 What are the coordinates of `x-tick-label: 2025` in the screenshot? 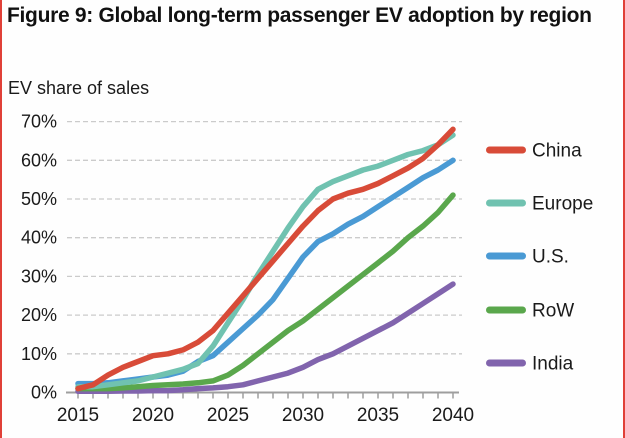 It's located at (228, 415).